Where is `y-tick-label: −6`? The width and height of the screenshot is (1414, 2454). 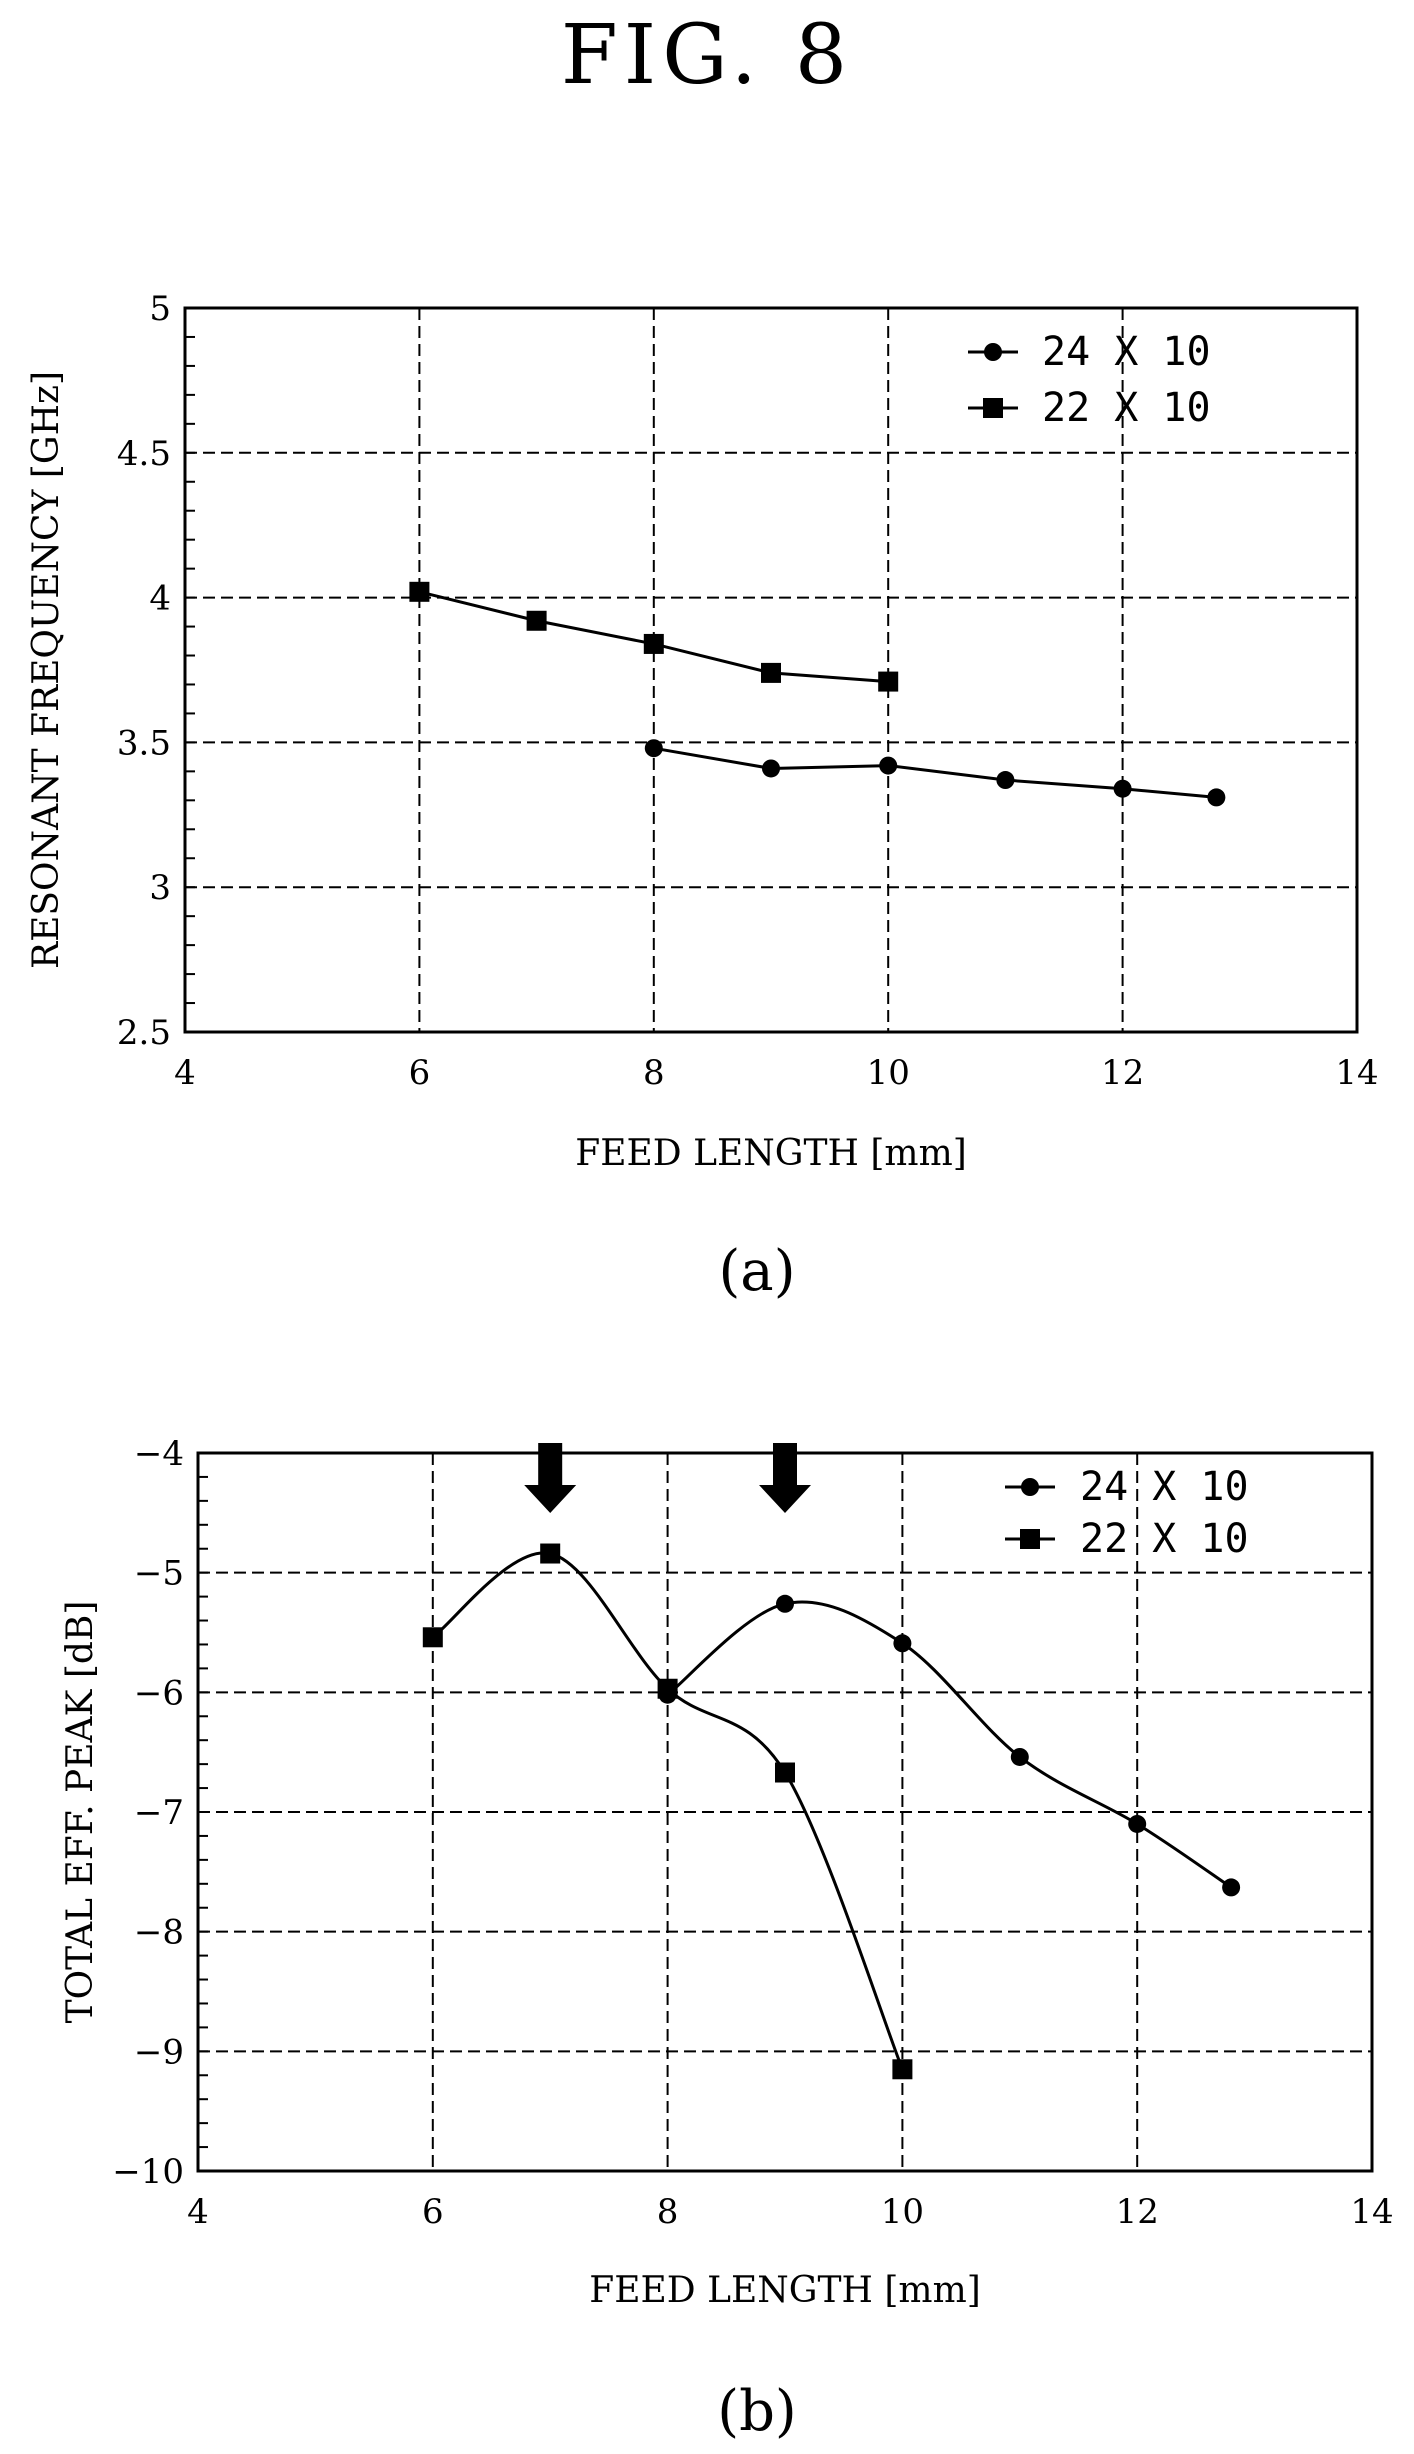
y-tick-label: −6 is located at coordinates (159, 1693).